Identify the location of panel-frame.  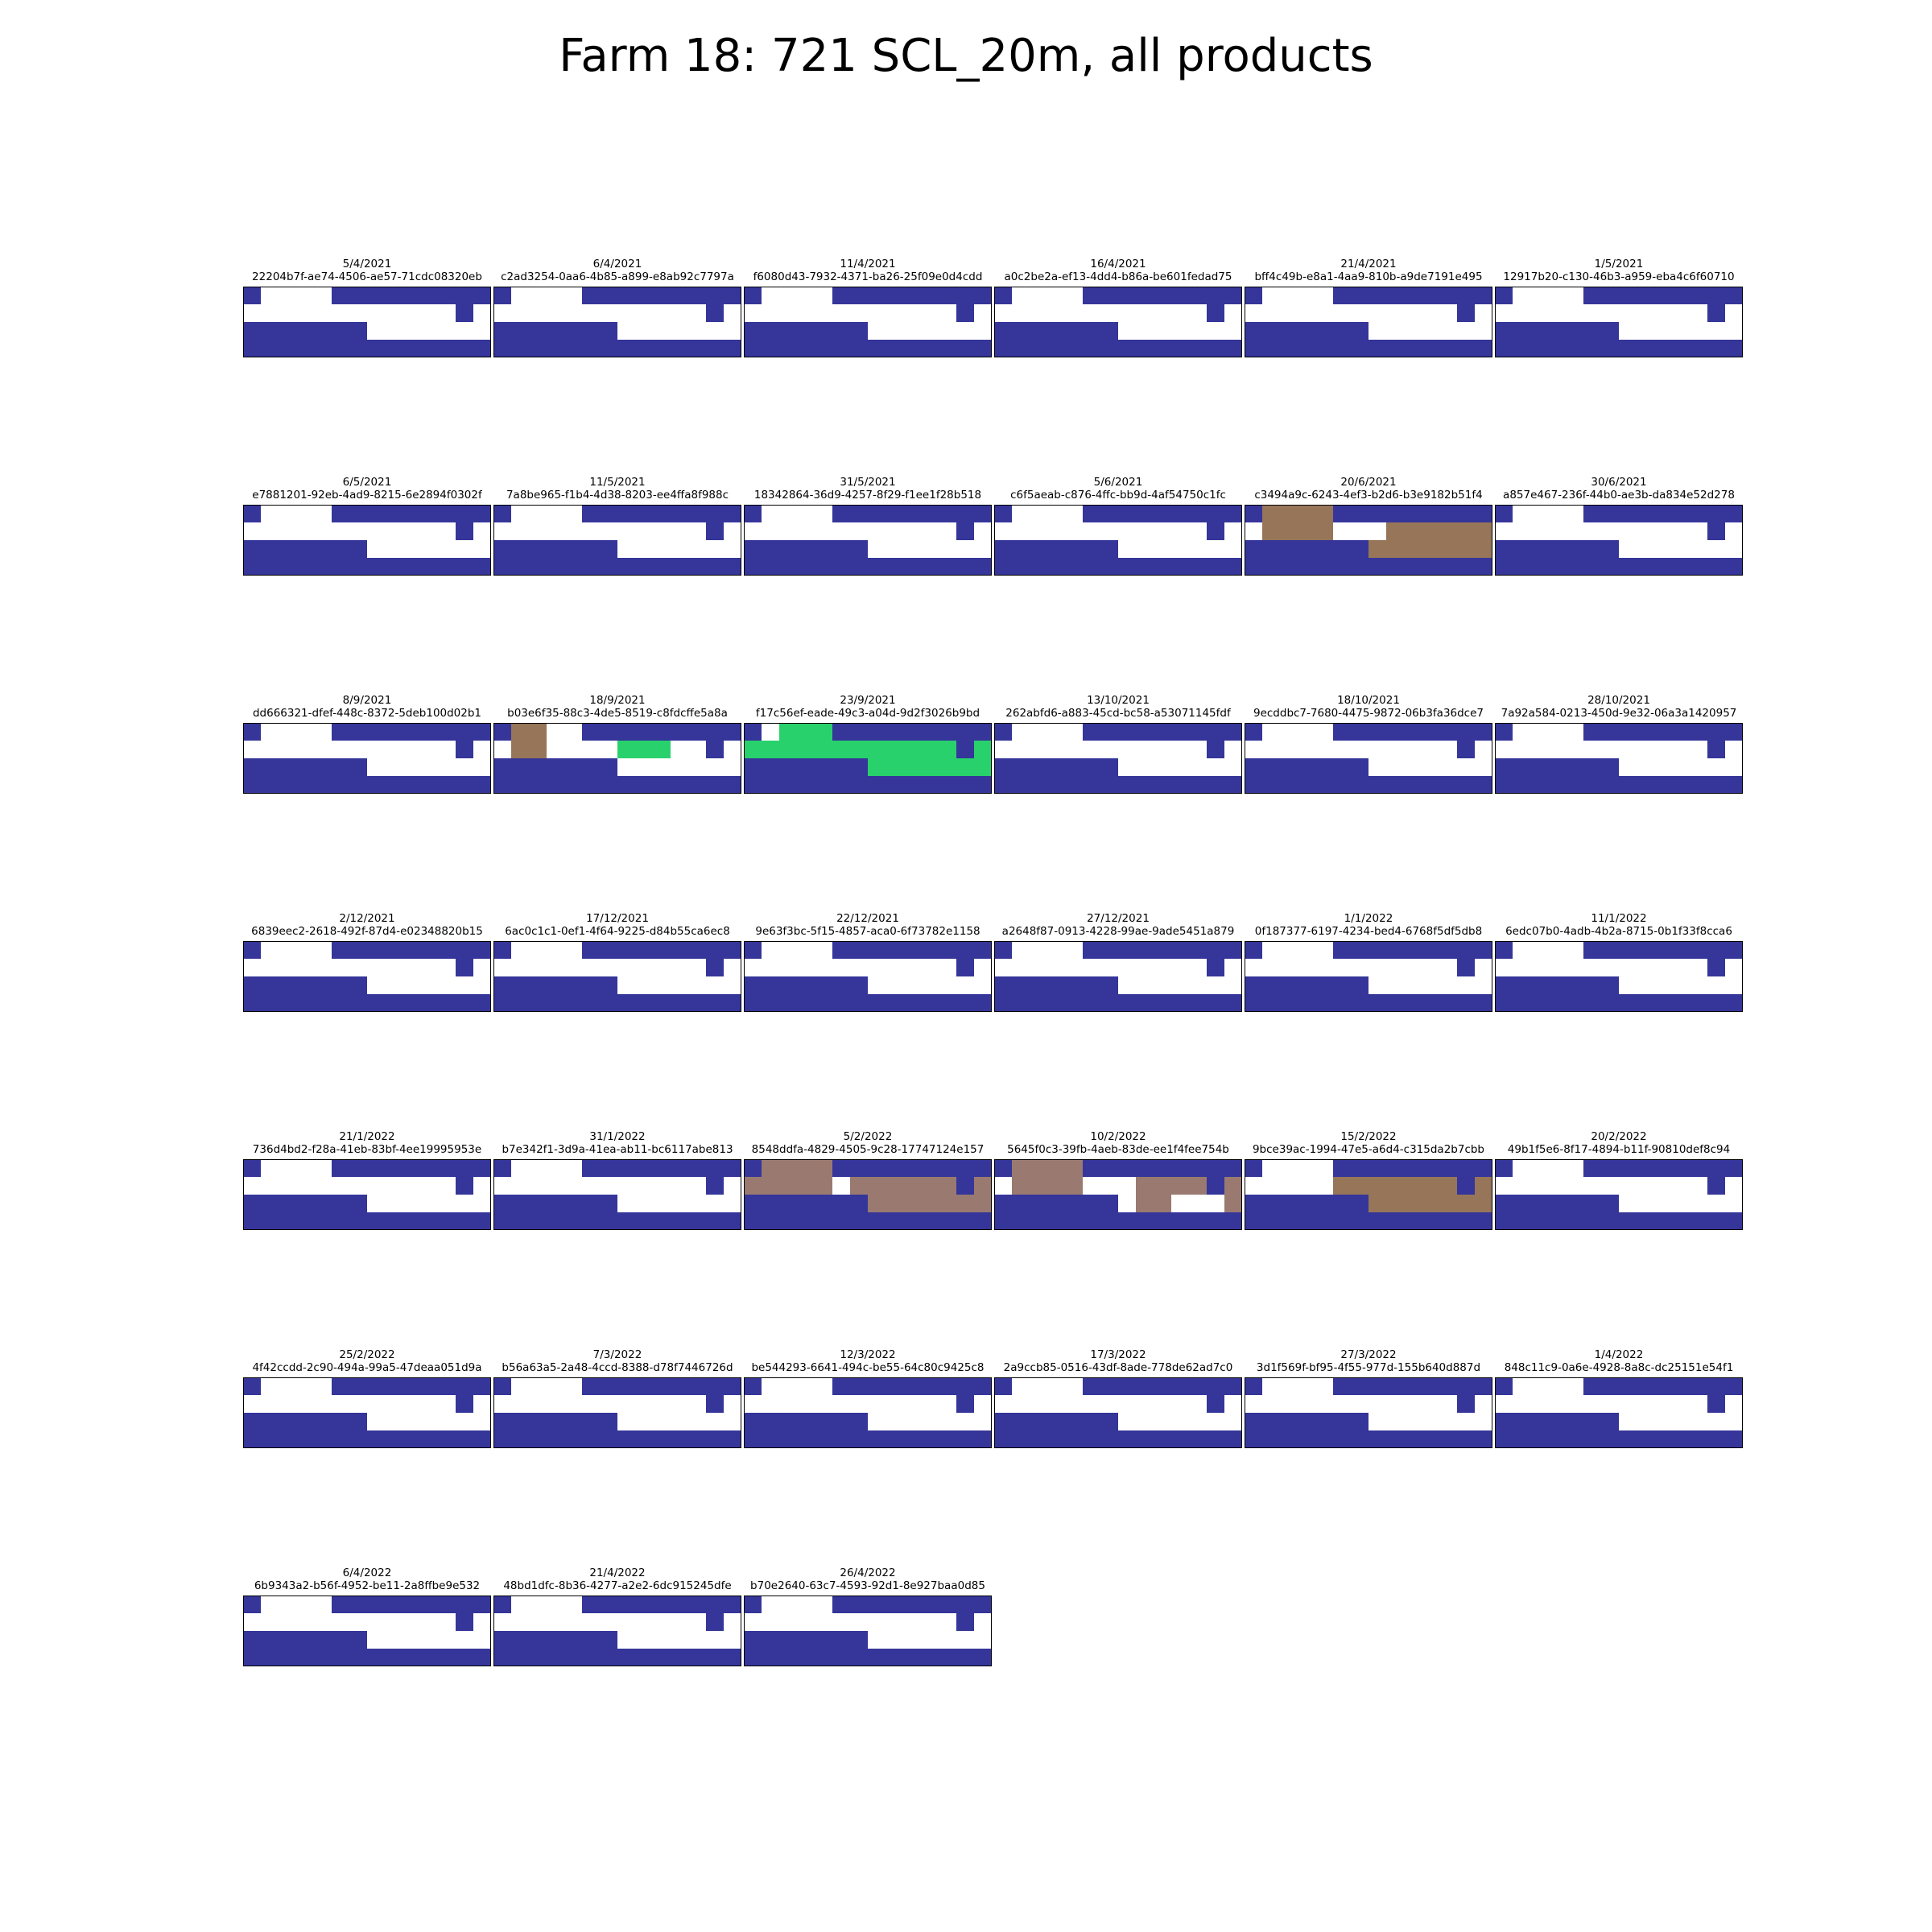
(1118, 540).